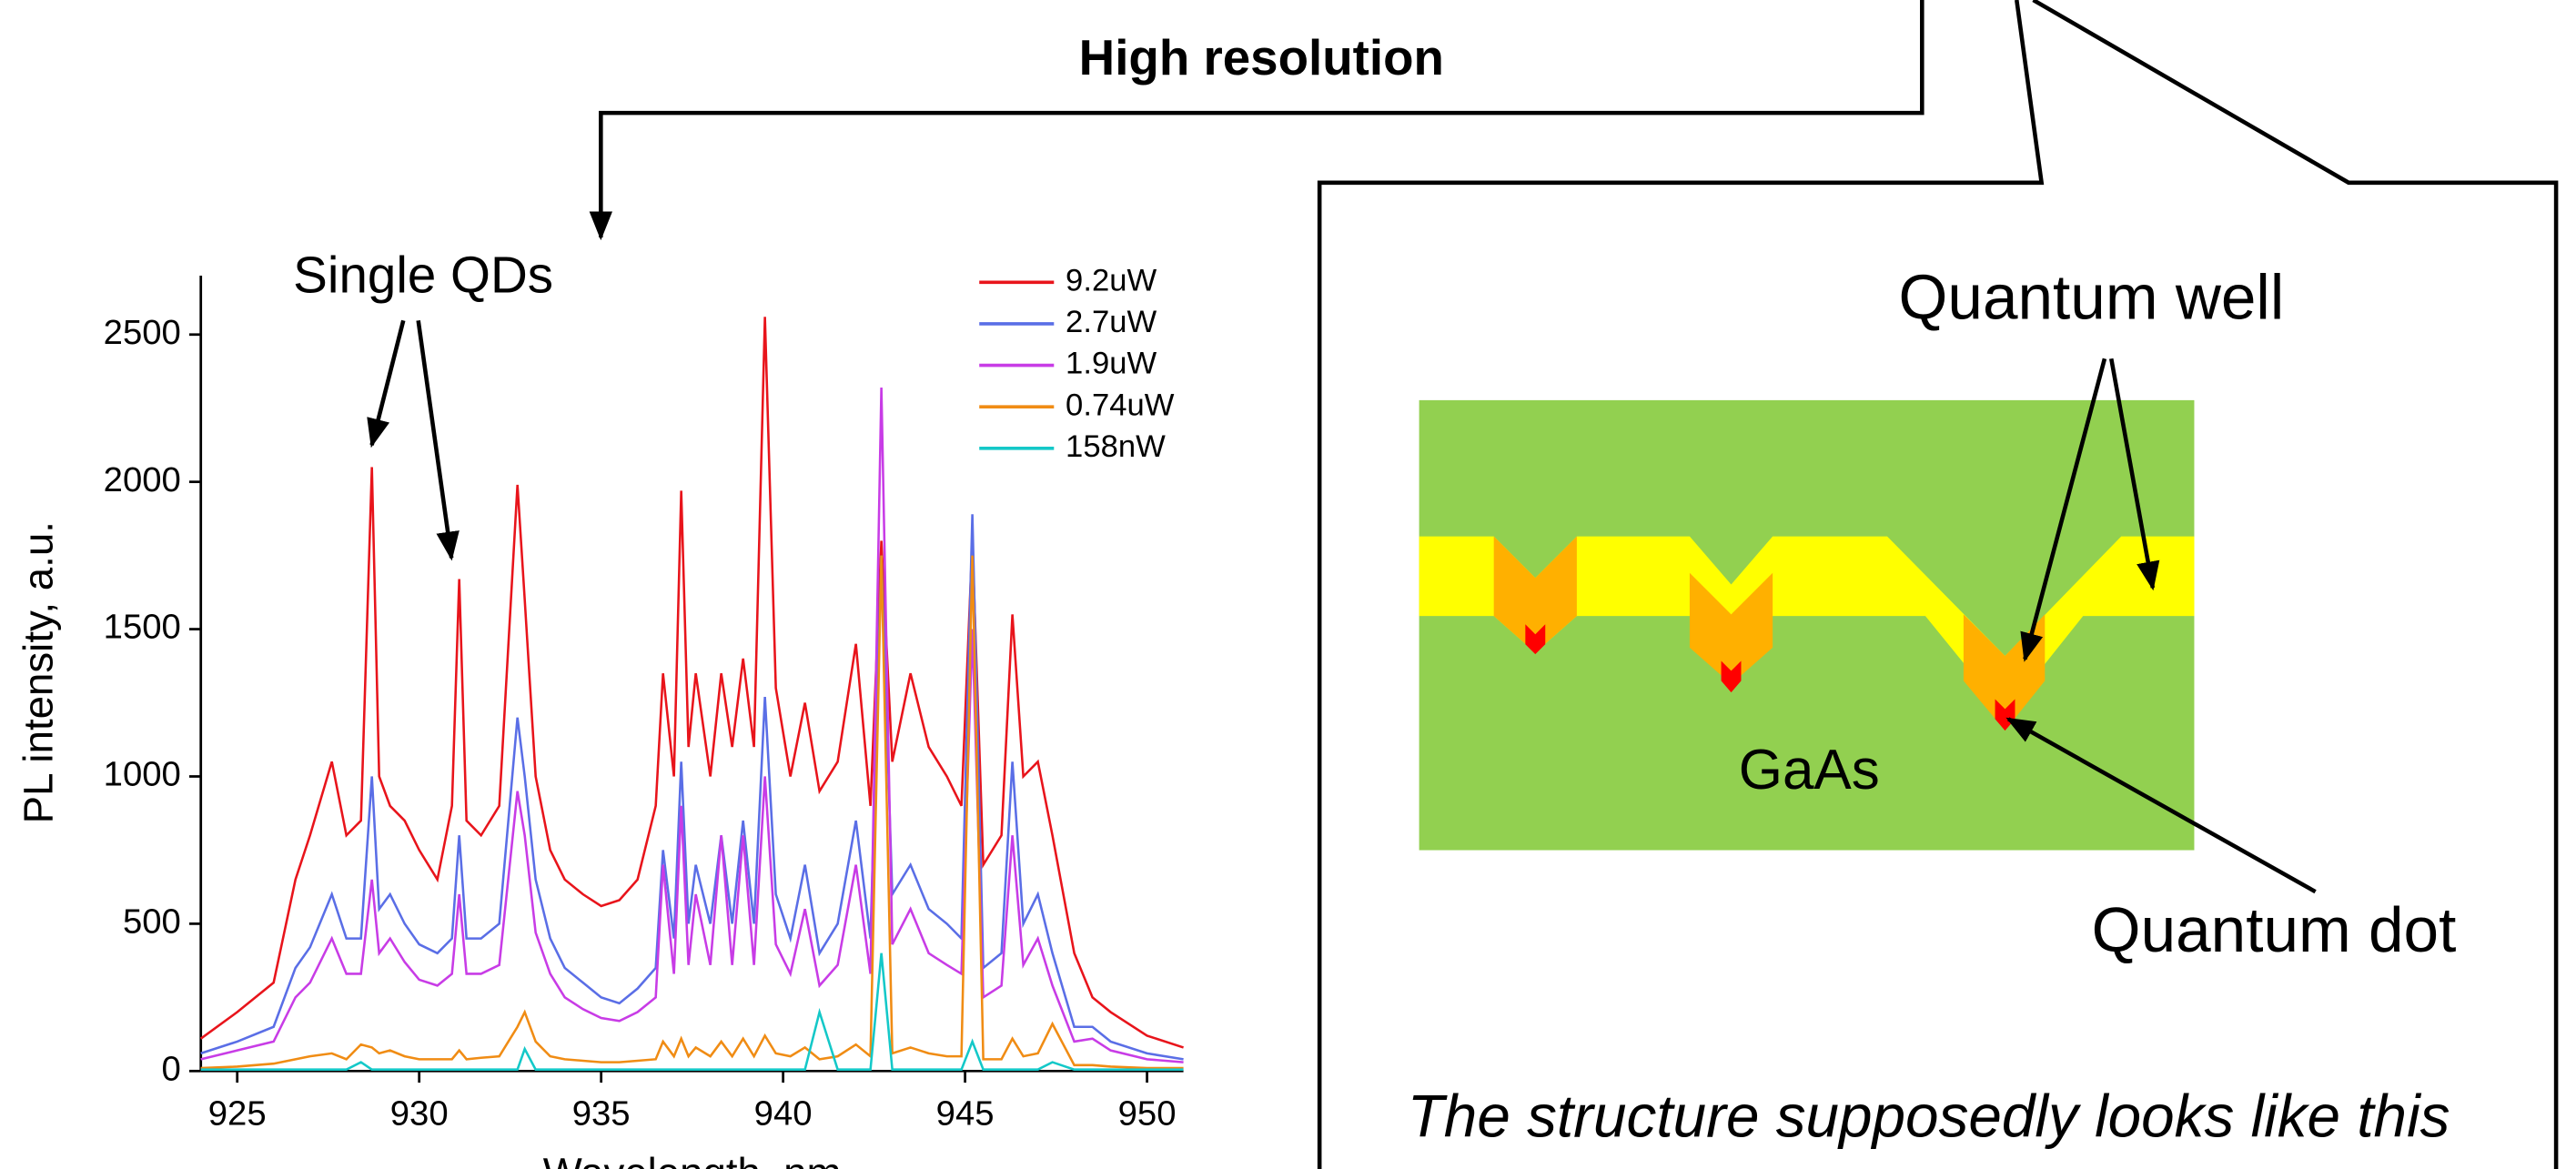 The image size is (2576, 1169). What do you see at coordinates (38, 672) in the screenshot?
I see `y-axis-title: PL intensity, a.u.` at bounding box center [38, 672].